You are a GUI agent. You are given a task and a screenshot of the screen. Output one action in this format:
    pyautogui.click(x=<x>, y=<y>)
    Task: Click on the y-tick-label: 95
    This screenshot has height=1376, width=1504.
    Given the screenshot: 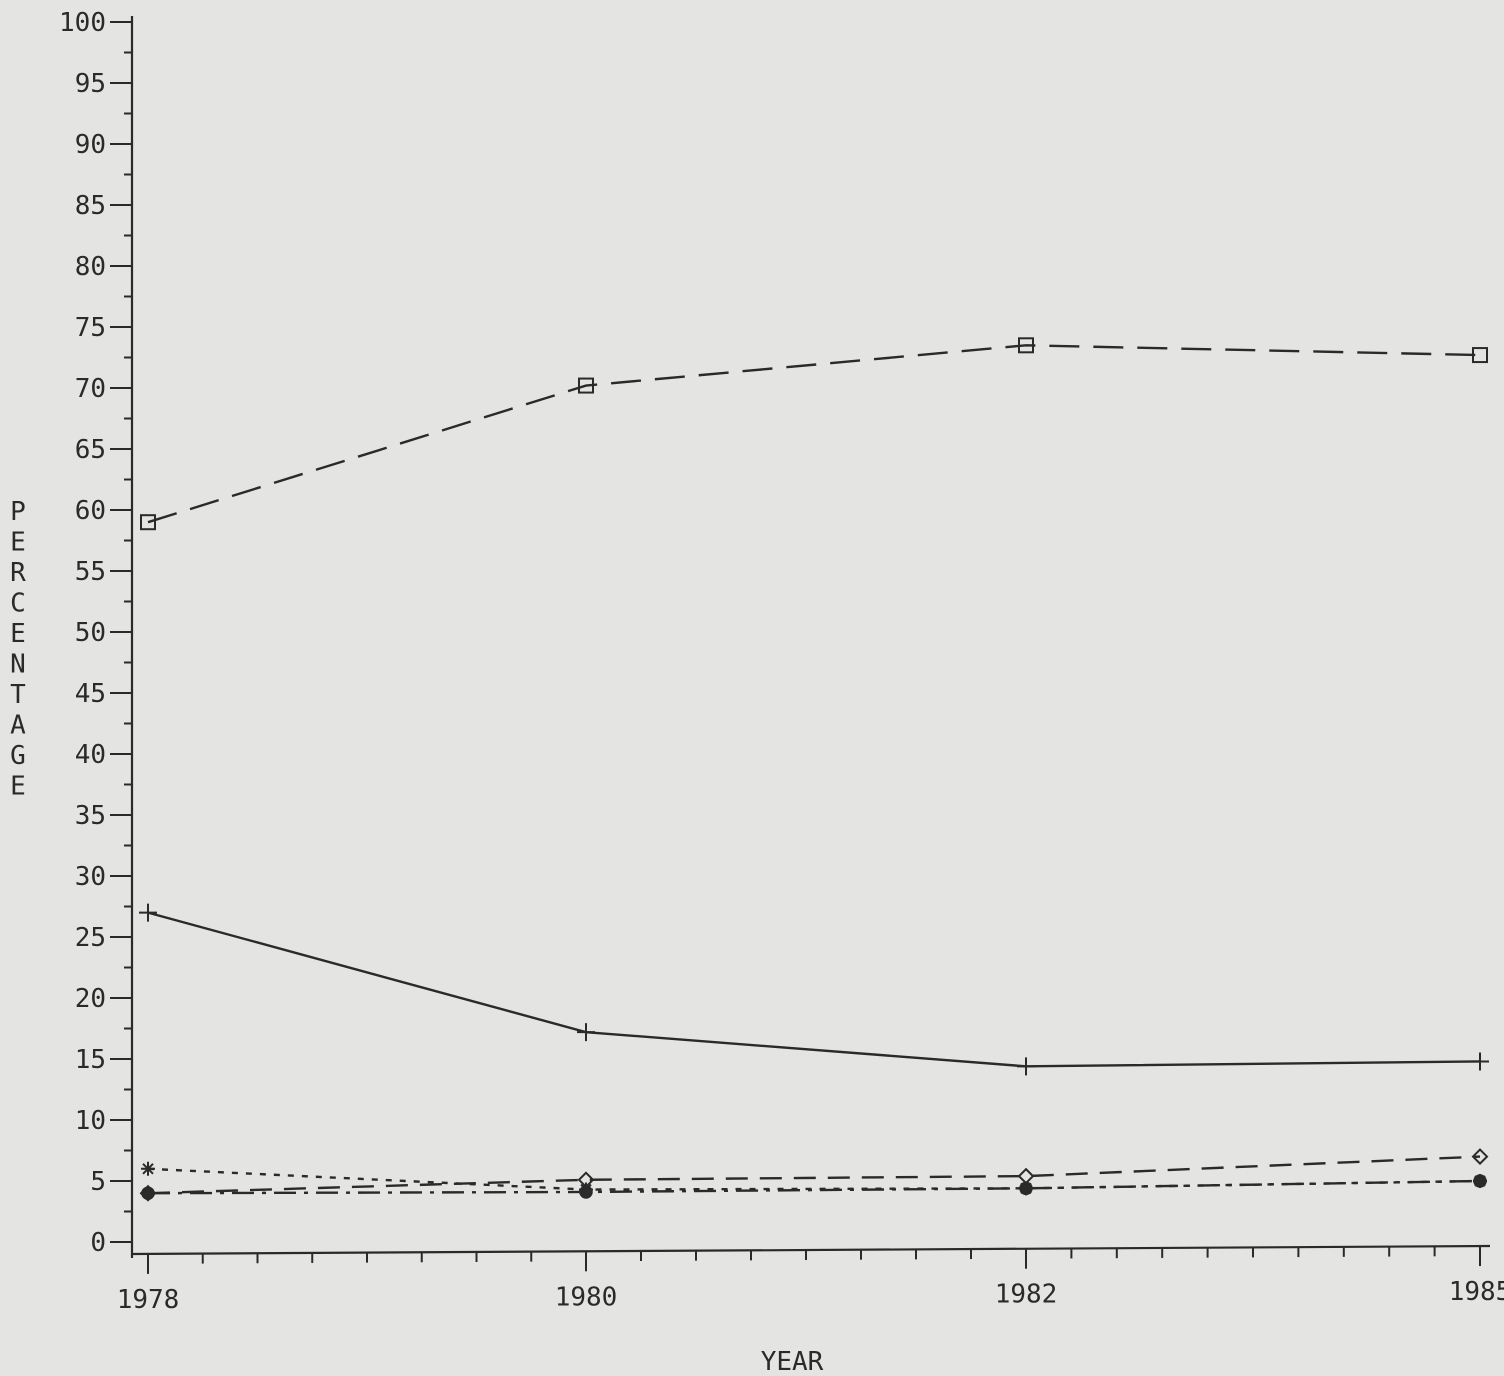 What is the action you would take?
    pyautogui.click(x=90, y=84)
    